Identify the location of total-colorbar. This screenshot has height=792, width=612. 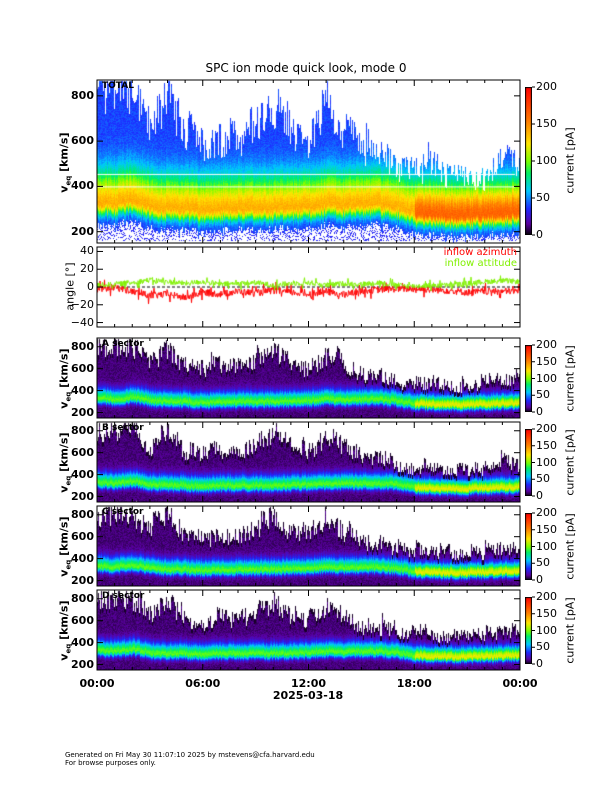
(528, 161).